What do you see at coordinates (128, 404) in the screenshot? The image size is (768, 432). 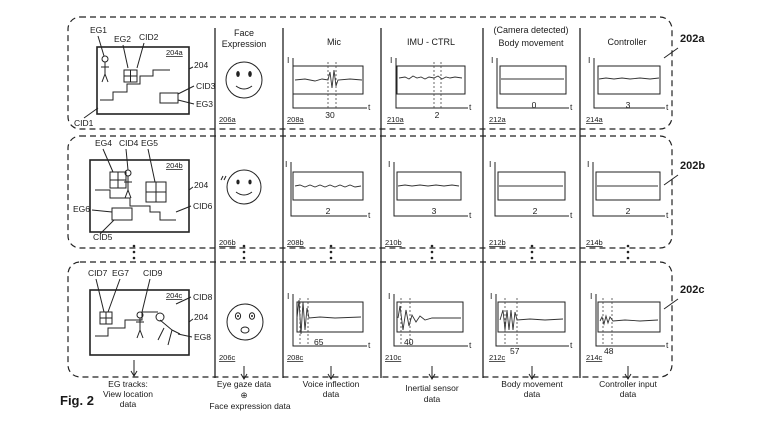 I see `eg-tracks-label: data` at bounding box center [128, 404].